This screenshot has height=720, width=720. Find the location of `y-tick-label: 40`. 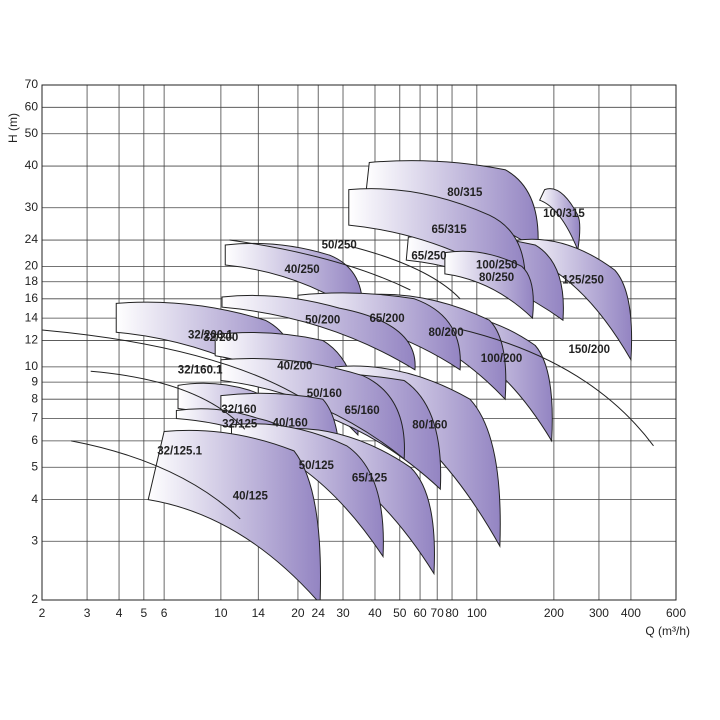

y-tick-label: 40 is located at coordinates (32, 165).